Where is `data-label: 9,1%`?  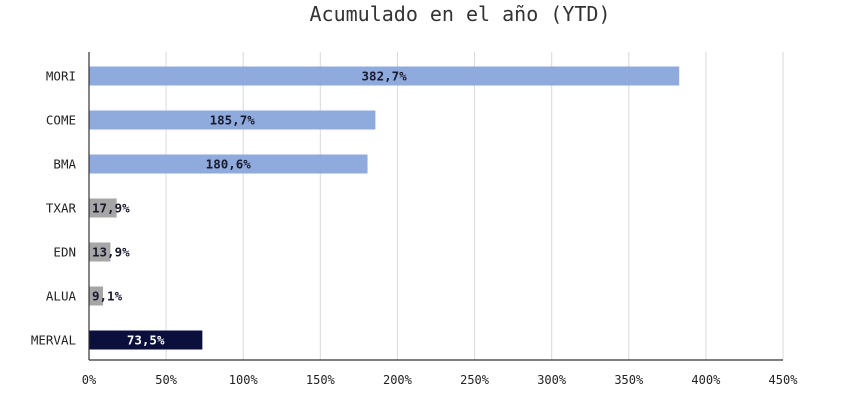 data-label: 9,1% is located at coordinates (107, 296).